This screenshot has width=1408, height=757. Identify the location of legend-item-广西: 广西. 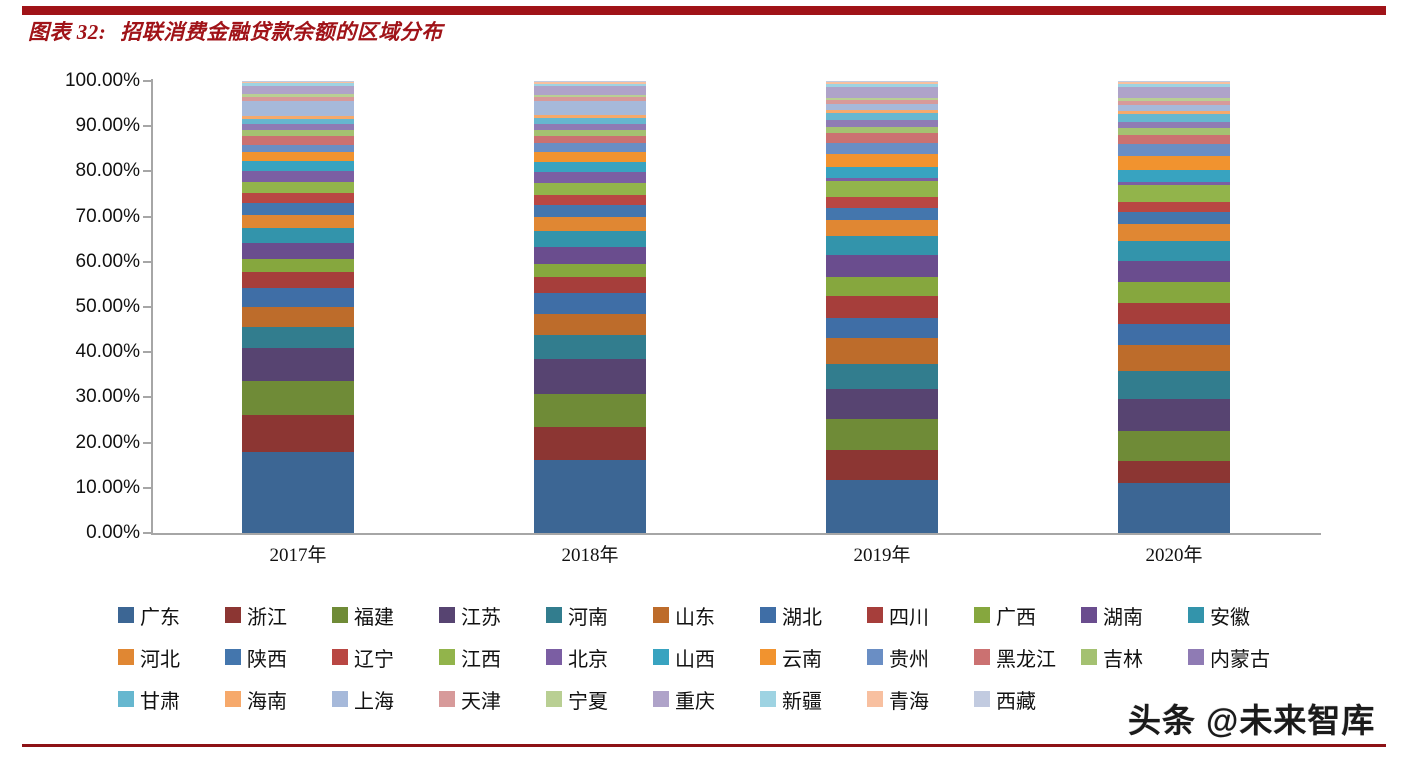
(1027, 615).